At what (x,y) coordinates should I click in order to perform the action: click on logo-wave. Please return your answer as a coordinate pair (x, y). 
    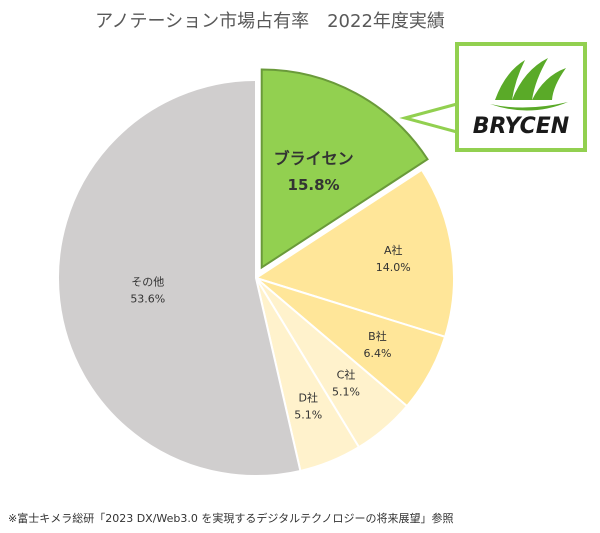
    Looking at the image, I should click on (529, 106).